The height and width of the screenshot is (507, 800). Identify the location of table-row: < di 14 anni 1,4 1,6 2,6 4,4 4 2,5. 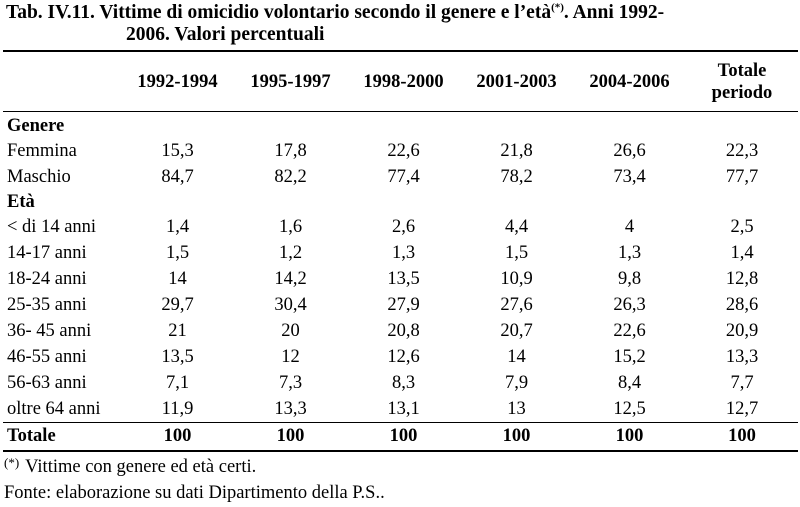
(400, 227).